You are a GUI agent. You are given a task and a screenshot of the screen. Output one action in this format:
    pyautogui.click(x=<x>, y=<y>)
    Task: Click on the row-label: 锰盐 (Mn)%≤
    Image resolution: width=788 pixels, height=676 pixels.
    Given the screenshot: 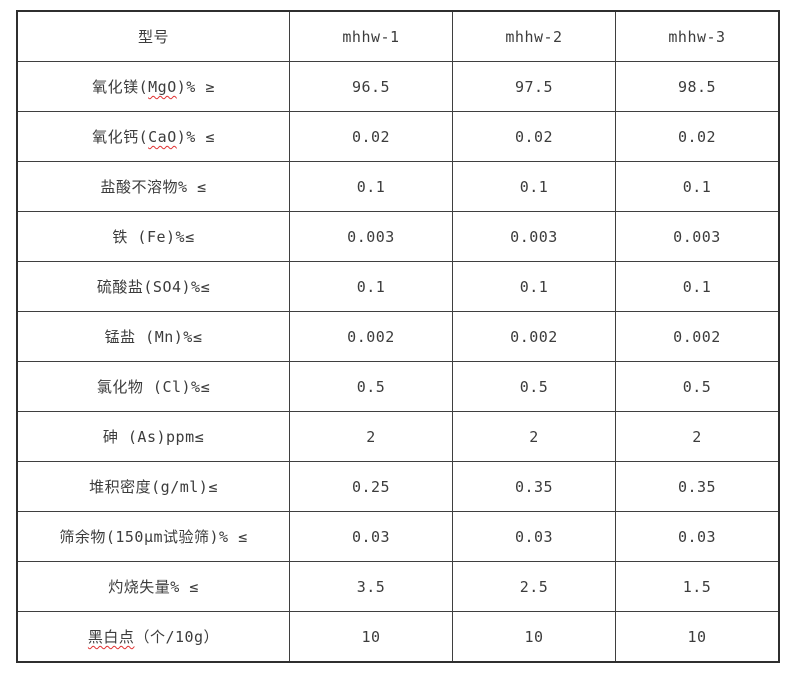 What is the action you would take?
    pyautogui.click(x=153, y=336)
    